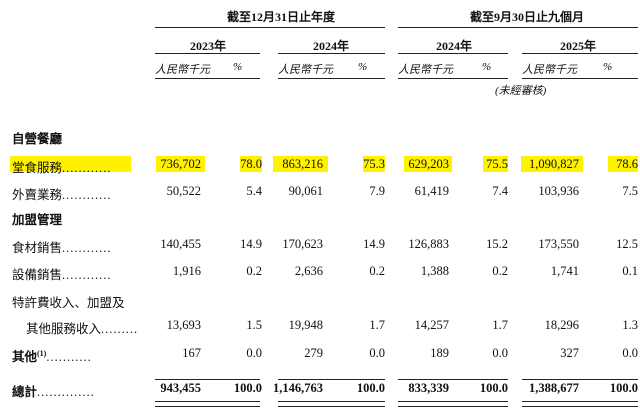 Image resolution: width=640 pixels, height=418 pixels. Describe the element at coordinates (37, 139) in the screenshot. I see `section-dining: 自營餐廳` at that location.